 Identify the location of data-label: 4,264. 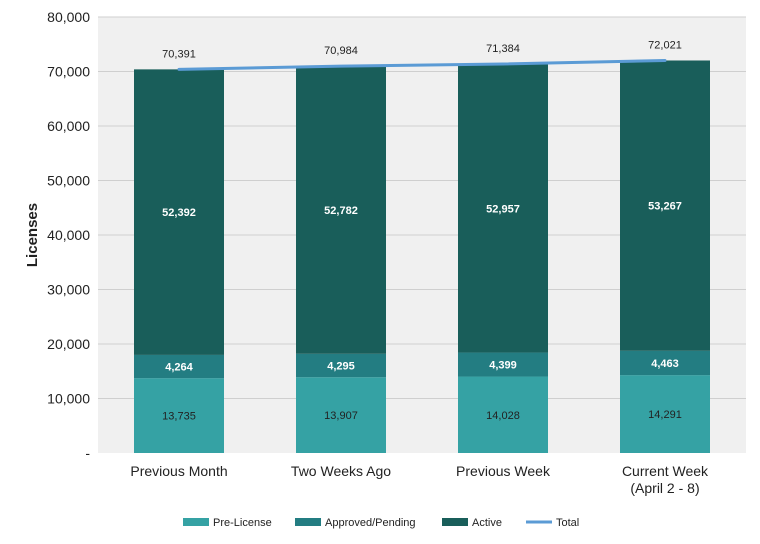
(179, 368).